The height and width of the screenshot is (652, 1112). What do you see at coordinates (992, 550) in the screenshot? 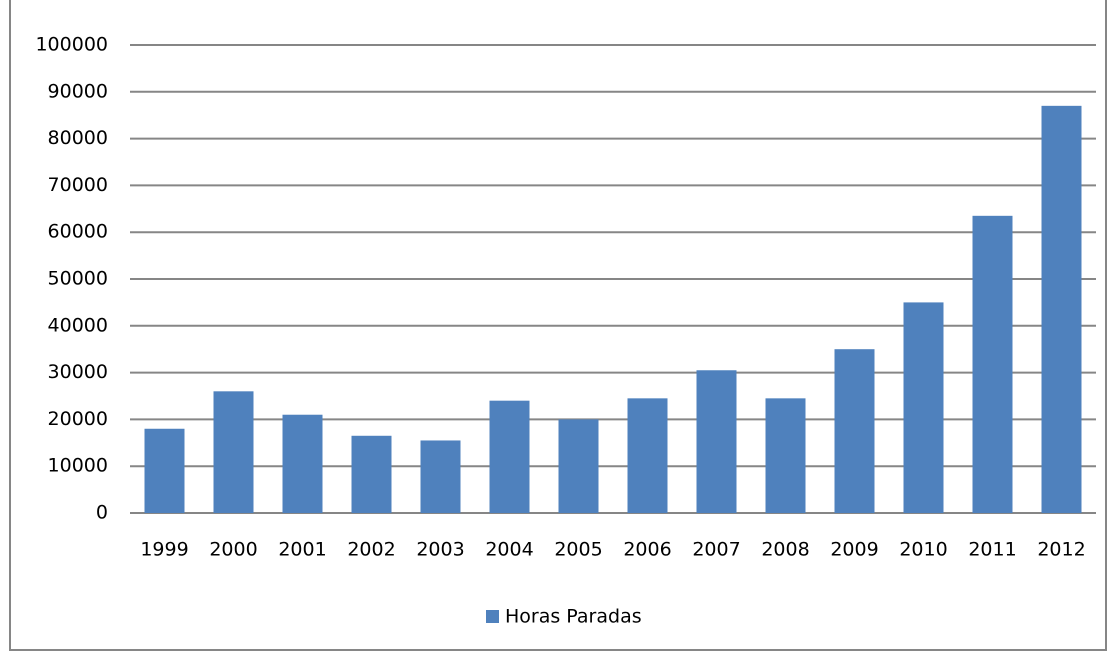
I see `x-tick-label: 2011` at bounding box center [992, 550].